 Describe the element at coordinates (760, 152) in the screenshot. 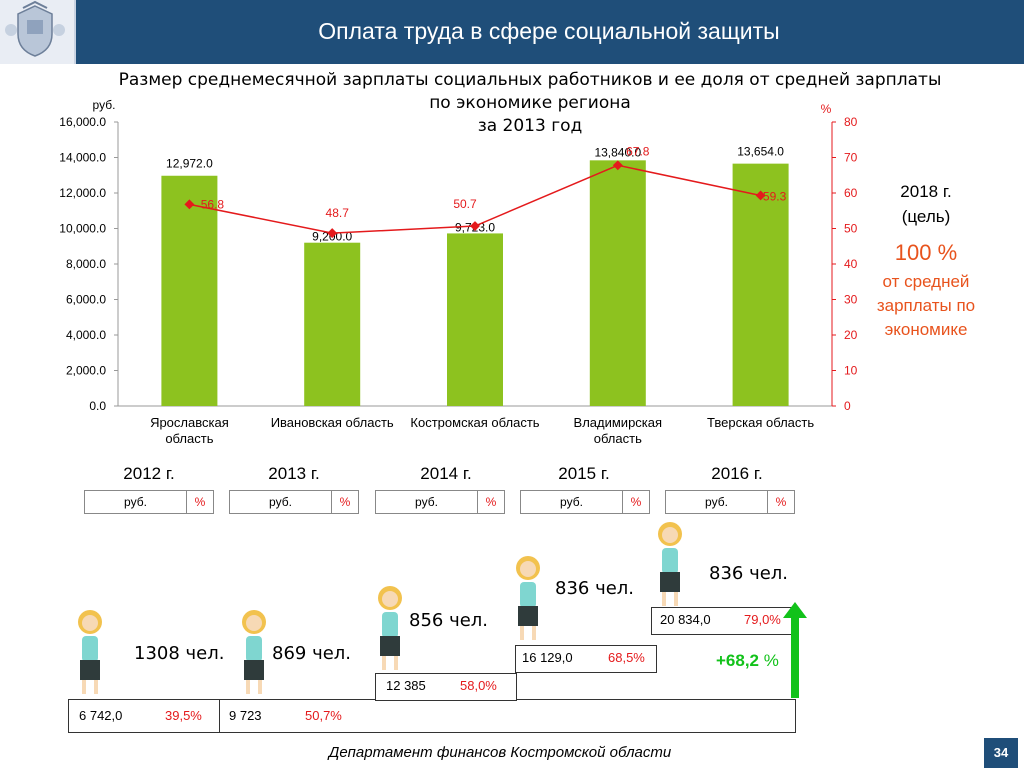

I see `bar-value-label: 13,654.0` at that location.